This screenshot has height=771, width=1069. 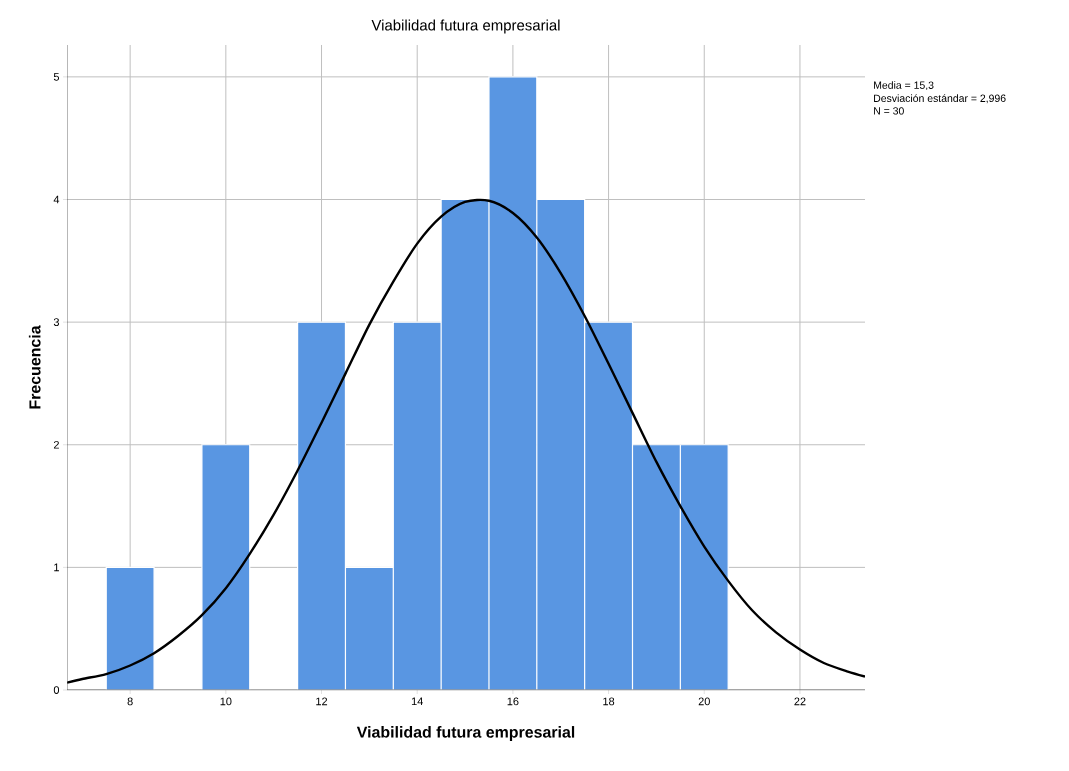 I want to click on y-tick-label: 3, so click(x=56, y=322).